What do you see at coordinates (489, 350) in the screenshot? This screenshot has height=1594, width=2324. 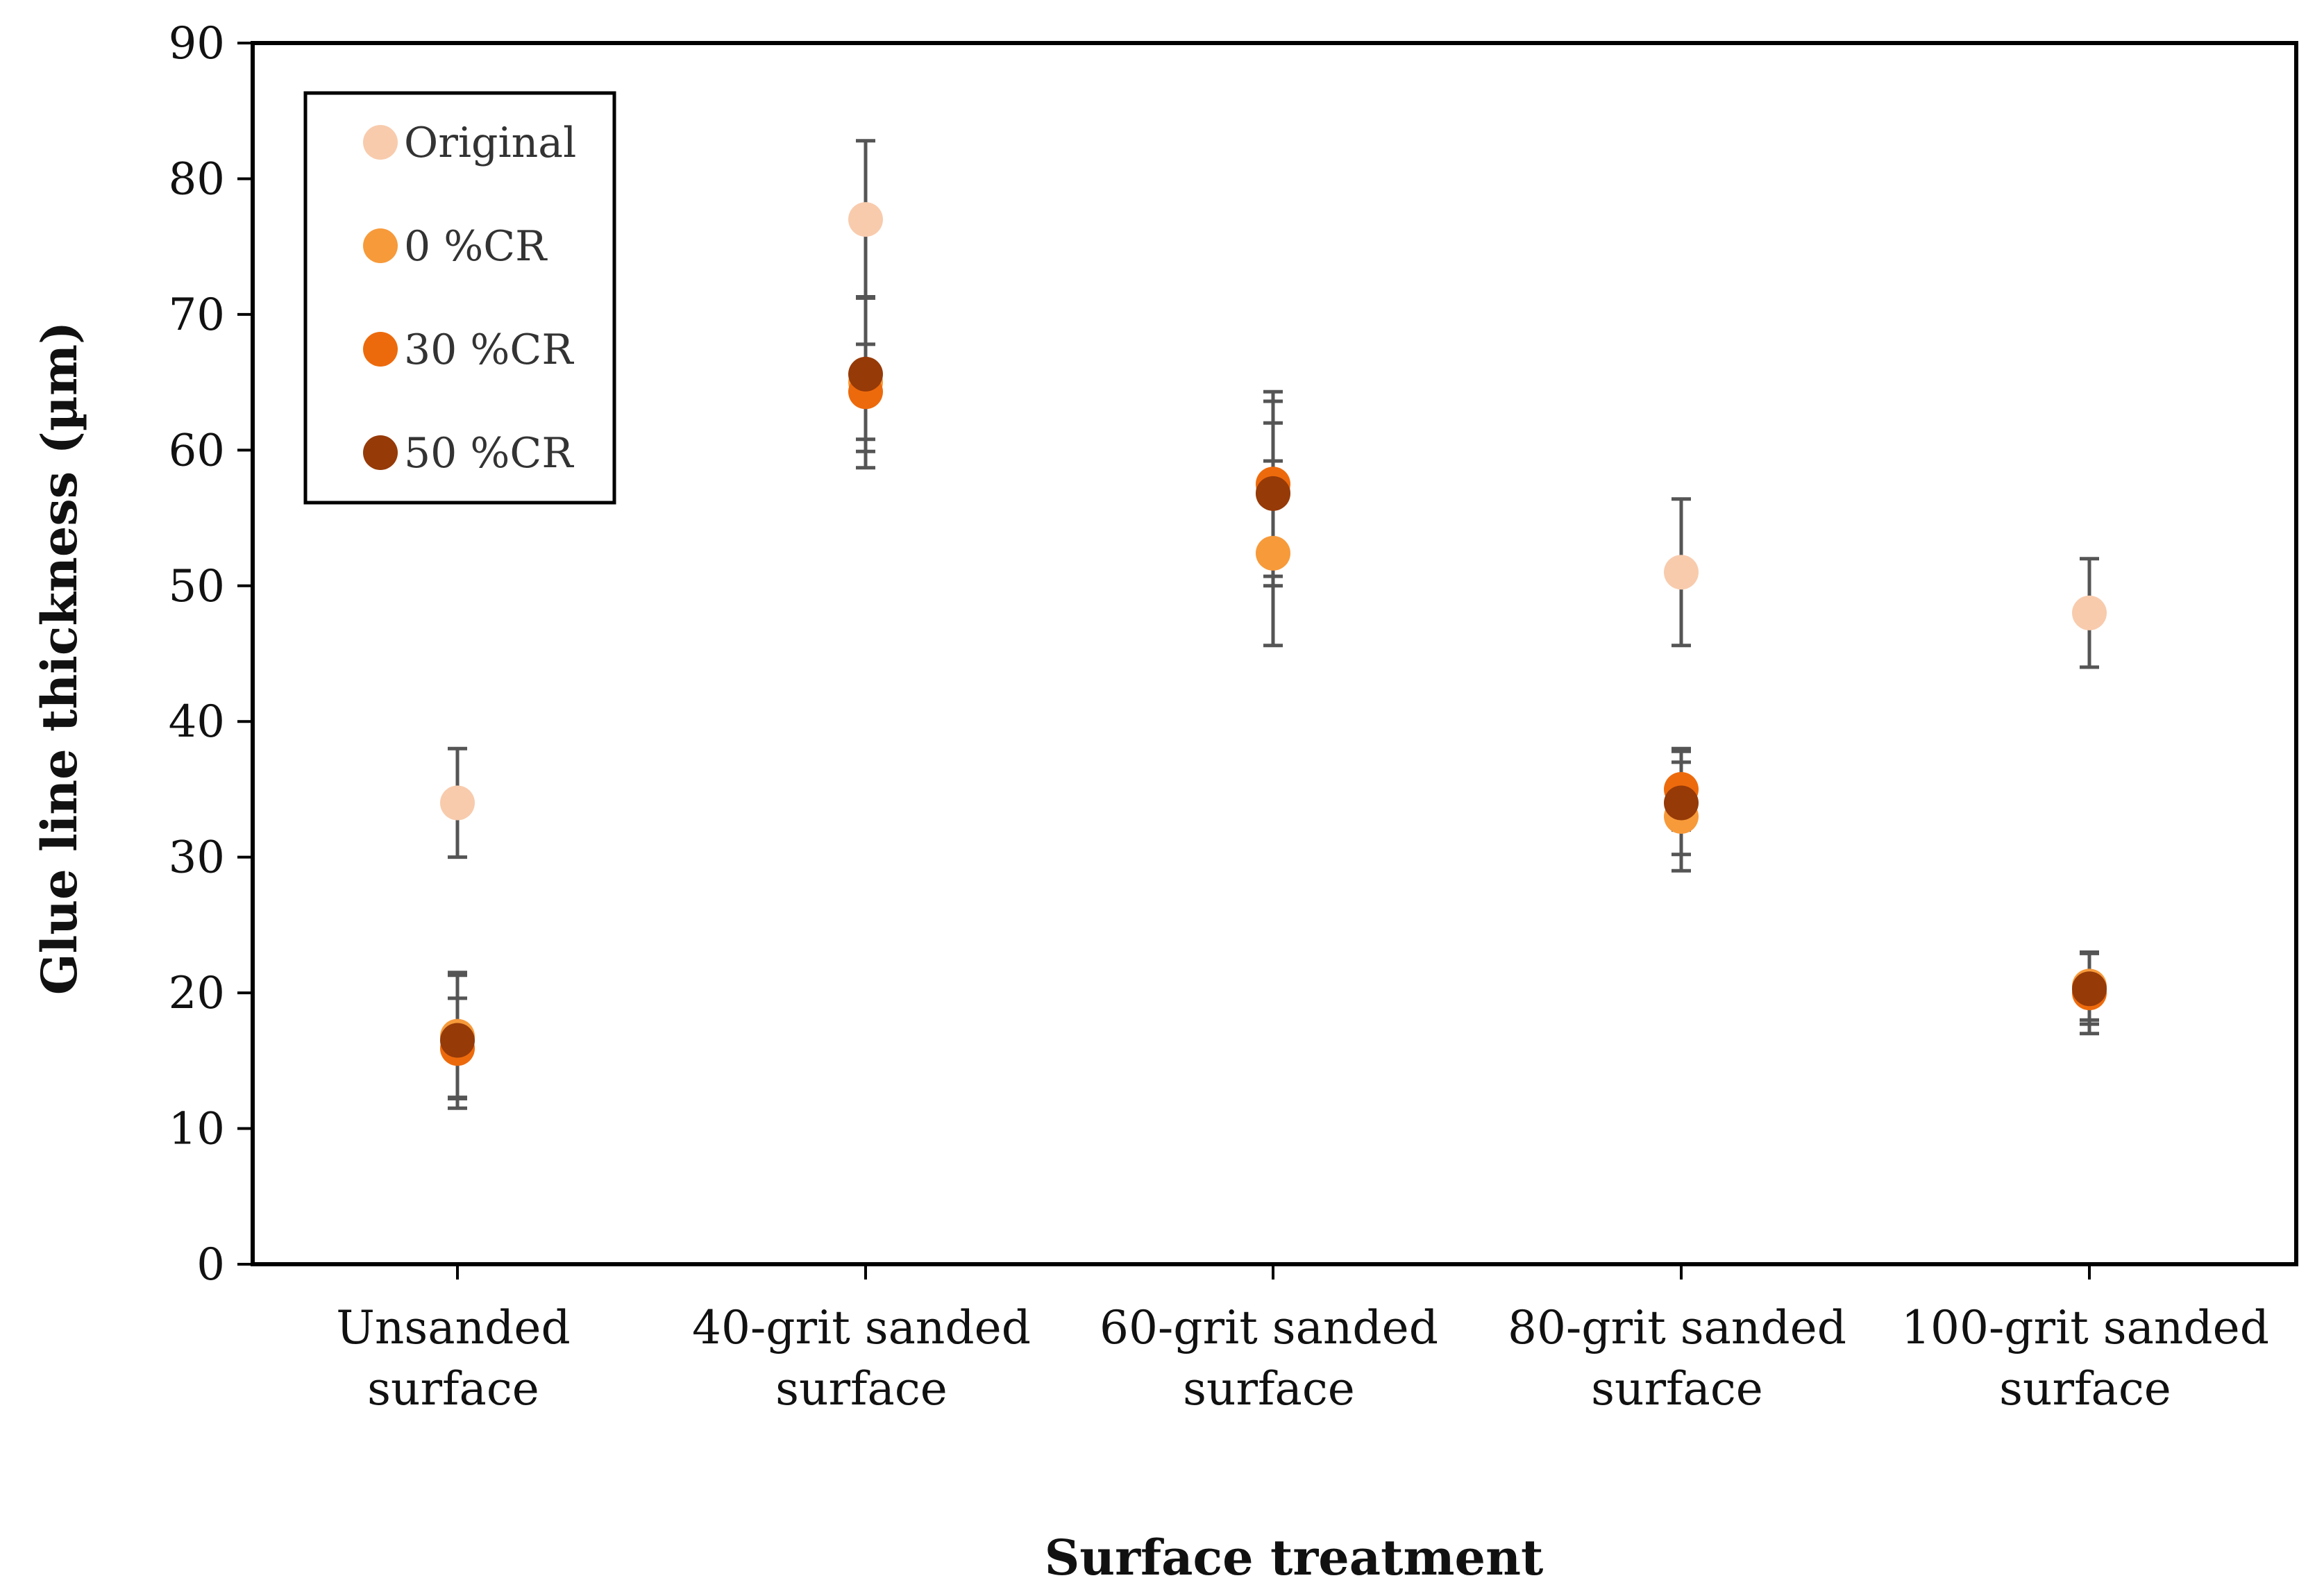 I see `legend-label: 30 %CR` at bounding box center [489, 350].